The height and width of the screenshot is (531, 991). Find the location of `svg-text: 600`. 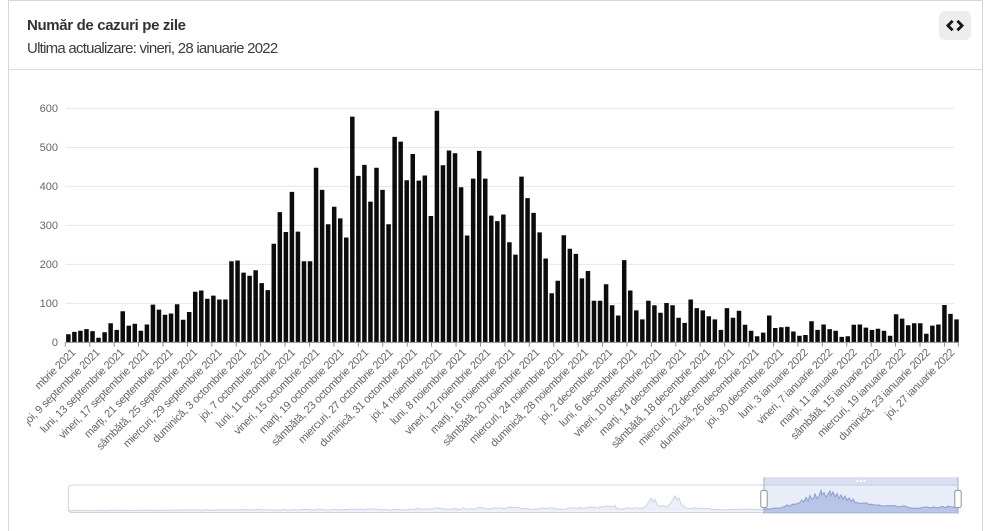

svg-text: 600 is located at coordinates (49, 109).